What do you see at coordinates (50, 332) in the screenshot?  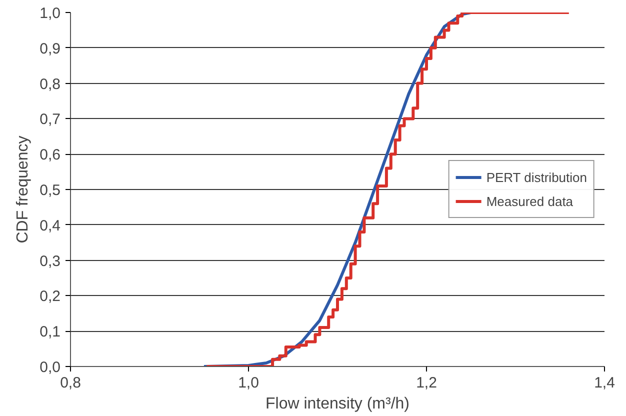 I see `y-tick-label: 0,1` at bounding box center [50, 332].